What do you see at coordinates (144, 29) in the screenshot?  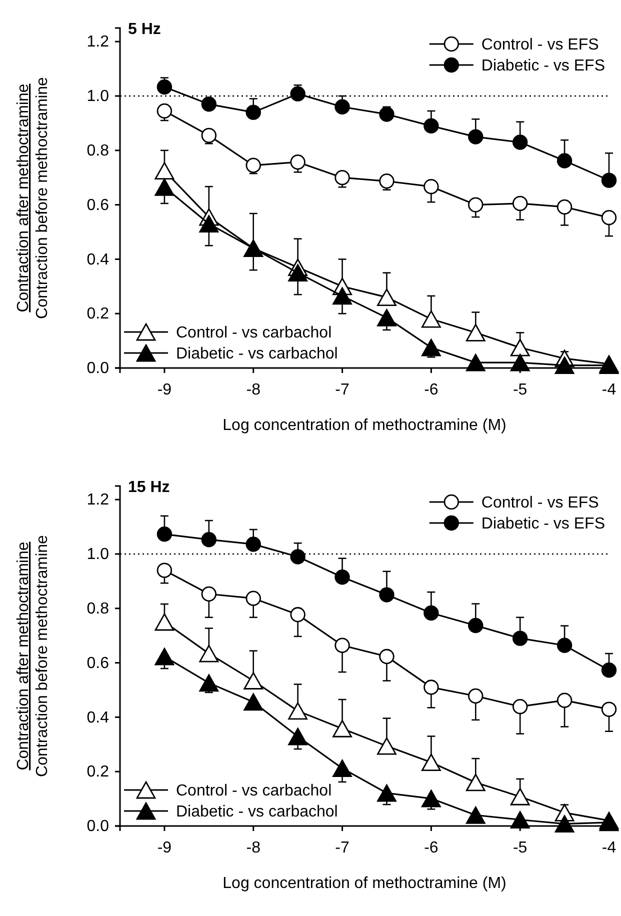 I see `chart-title: 5 Hz` at bounding box center [144, 29].